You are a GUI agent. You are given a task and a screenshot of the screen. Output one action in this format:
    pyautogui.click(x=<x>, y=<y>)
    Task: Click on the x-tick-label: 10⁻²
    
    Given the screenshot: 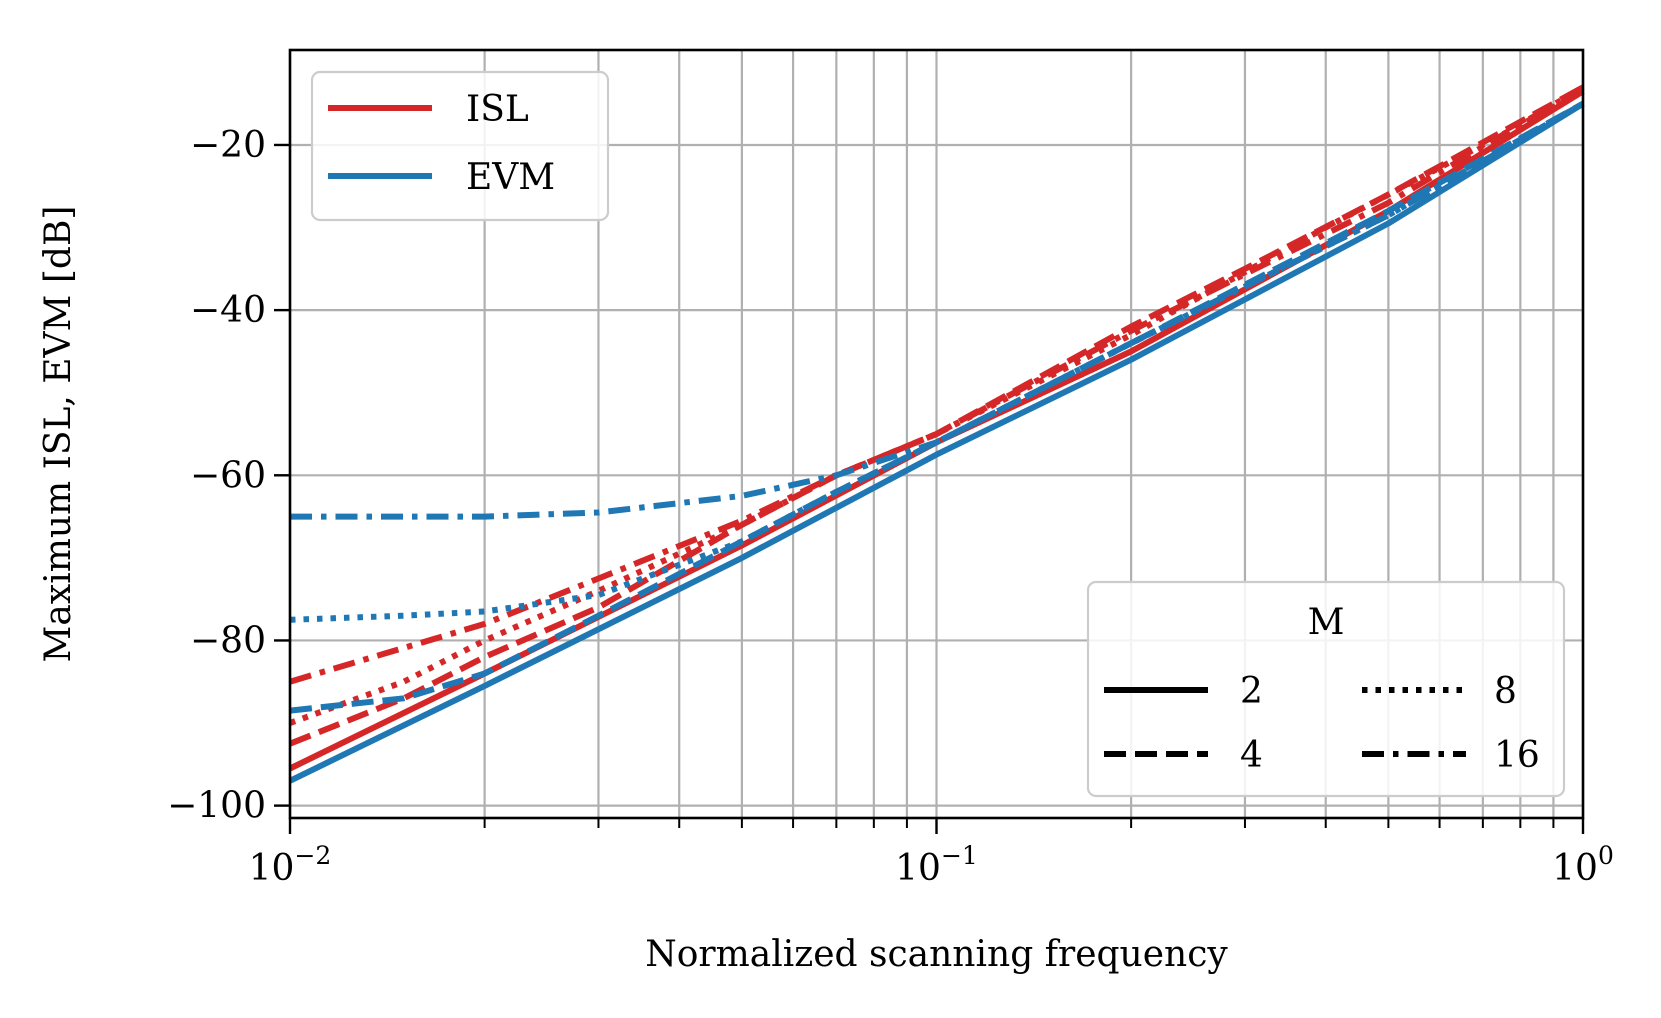 What is the action you would take?
    pyautogui.click(x=290, y=865)
    